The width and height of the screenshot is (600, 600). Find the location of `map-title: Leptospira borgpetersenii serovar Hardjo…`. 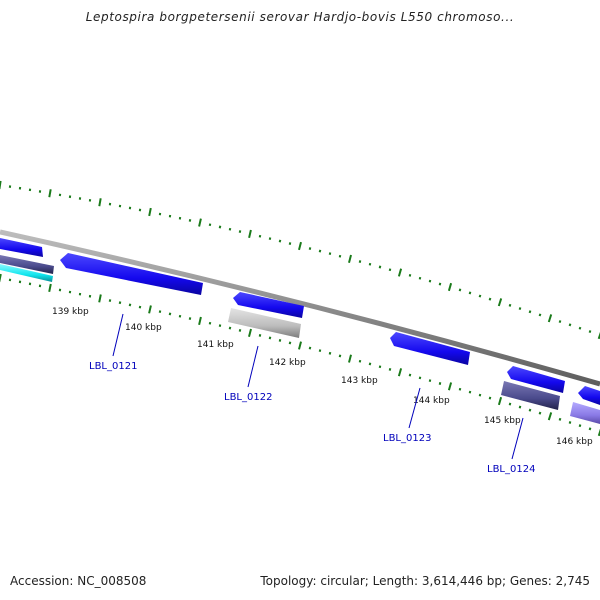

map-title: Leptospira borgpetersenii serovar Hardjo… is located at coordinates (300, 17).